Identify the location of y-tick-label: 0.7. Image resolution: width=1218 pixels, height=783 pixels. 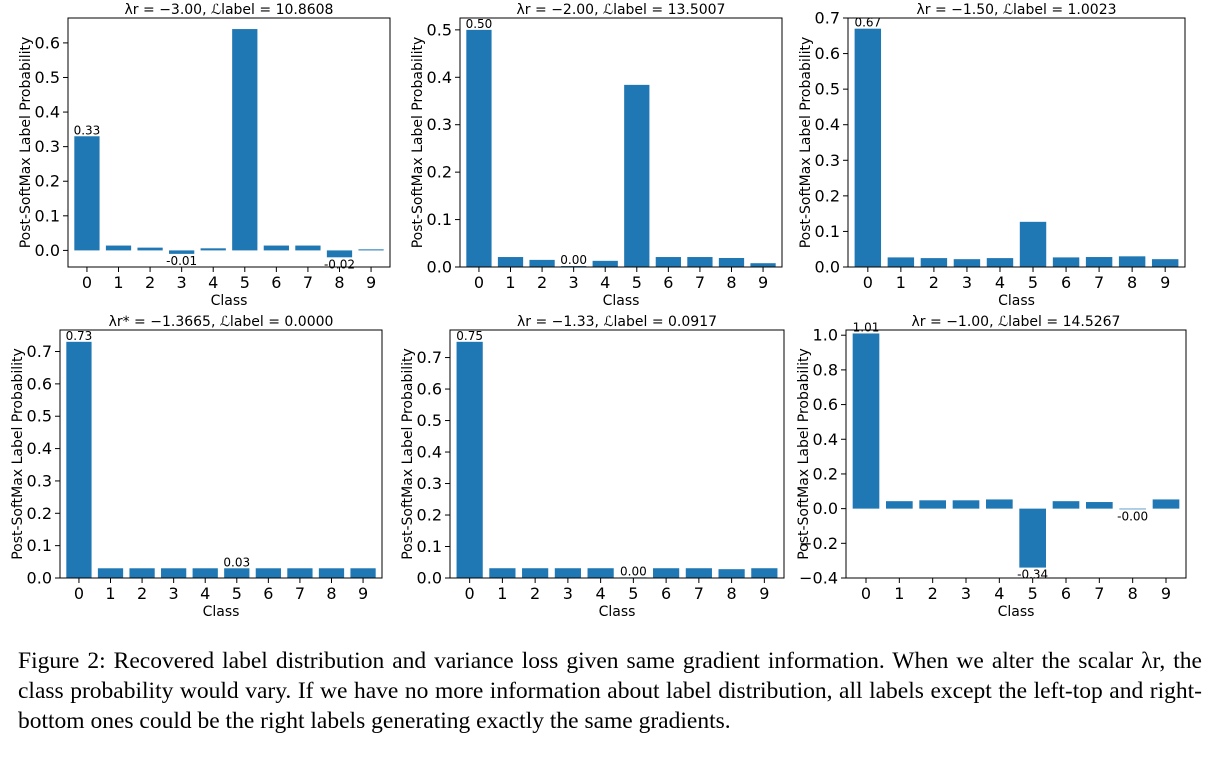
(827, 18).